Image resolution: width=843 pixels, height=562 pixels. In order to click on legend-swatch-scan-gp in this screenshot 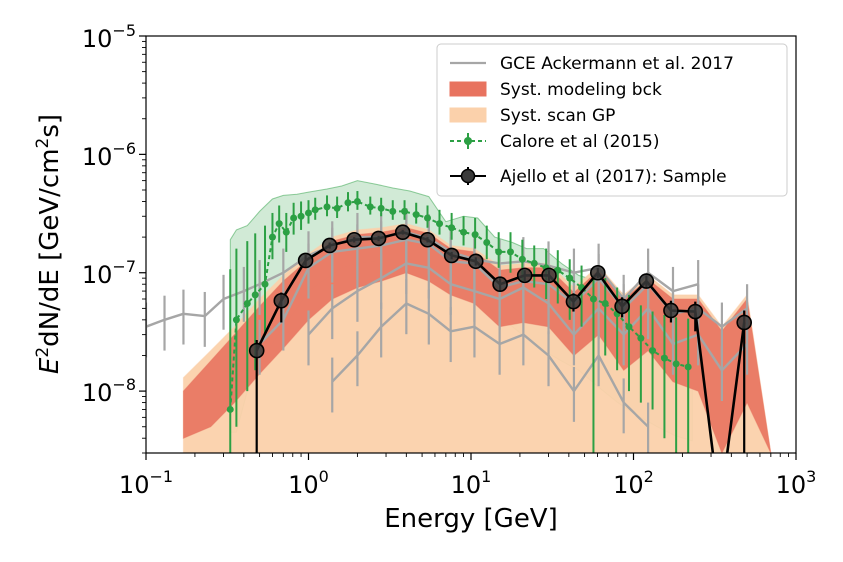, I will do `click(468, 115)`.